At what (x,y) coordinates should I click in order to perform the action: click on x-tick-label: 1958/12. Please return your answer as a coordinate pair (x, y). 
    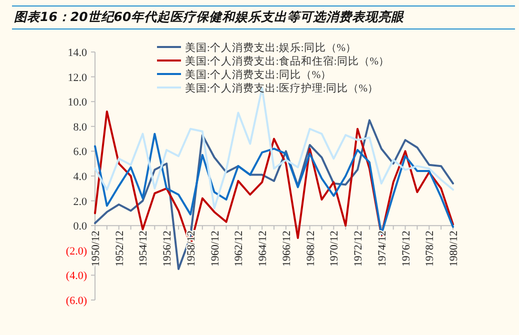
    Looking at the image, I should click on (191, 248).